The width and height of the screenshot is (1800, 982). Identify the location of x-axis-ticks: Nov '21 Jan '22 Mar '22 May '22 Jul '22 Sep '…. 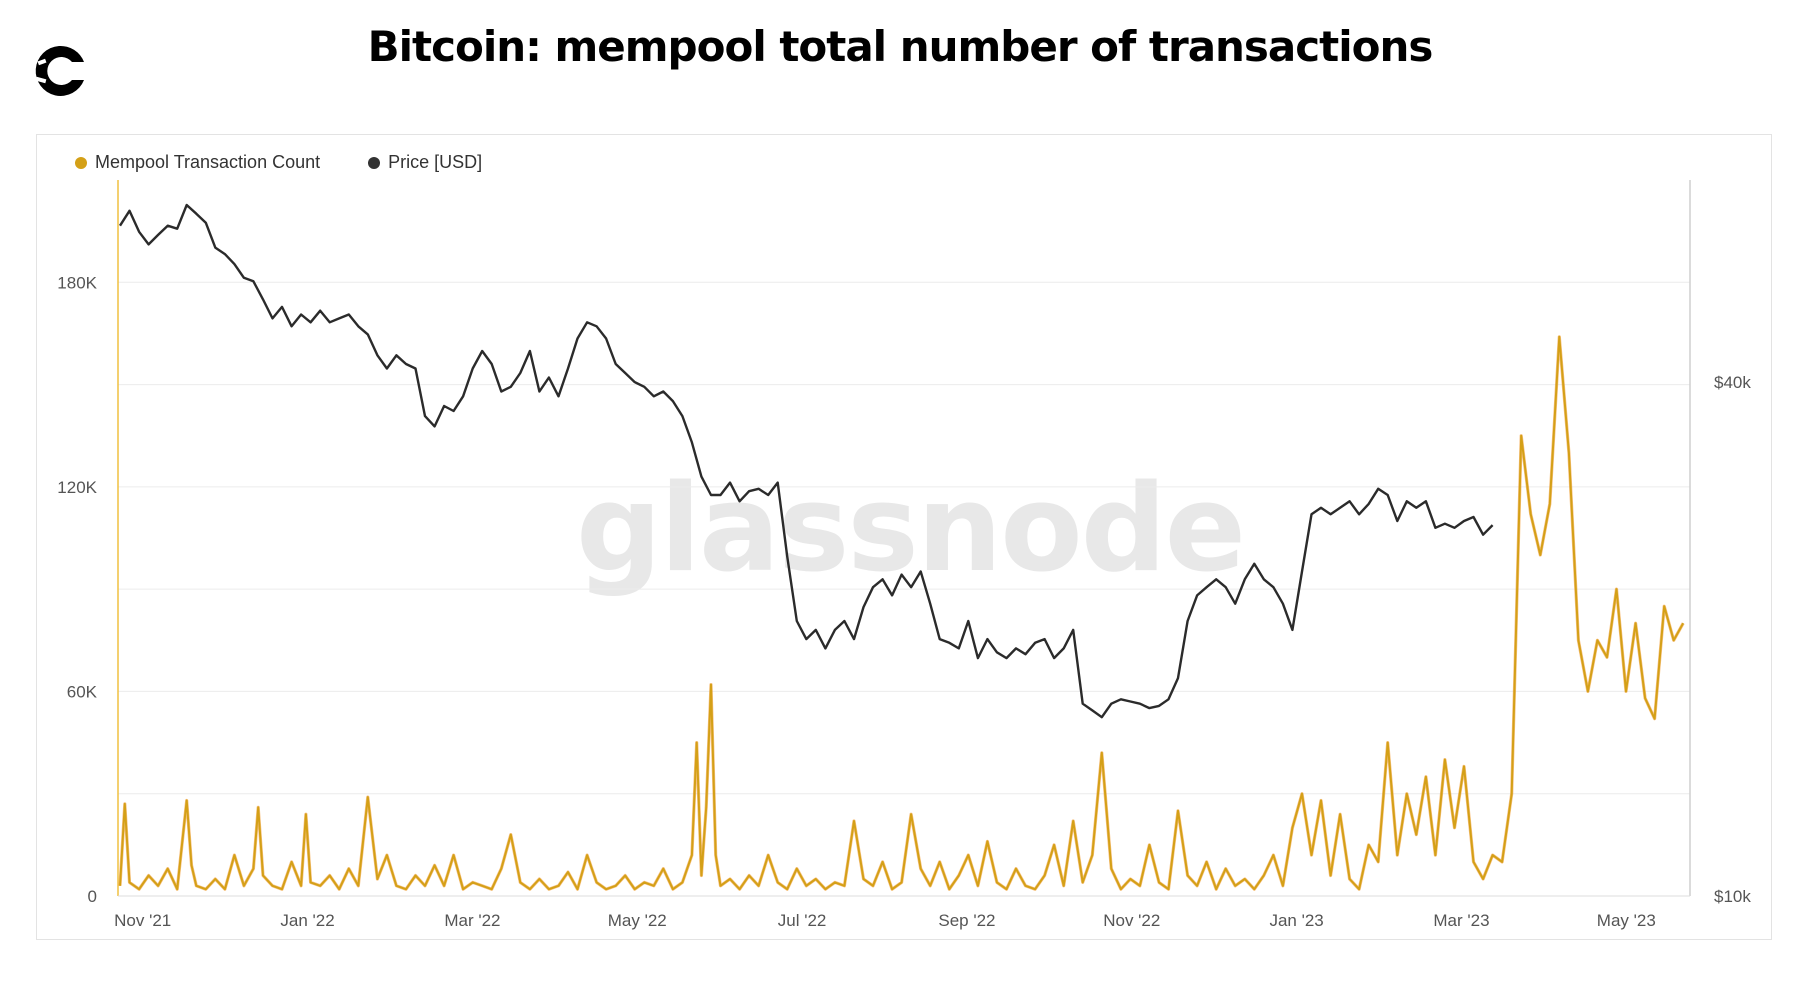
(885, 920).